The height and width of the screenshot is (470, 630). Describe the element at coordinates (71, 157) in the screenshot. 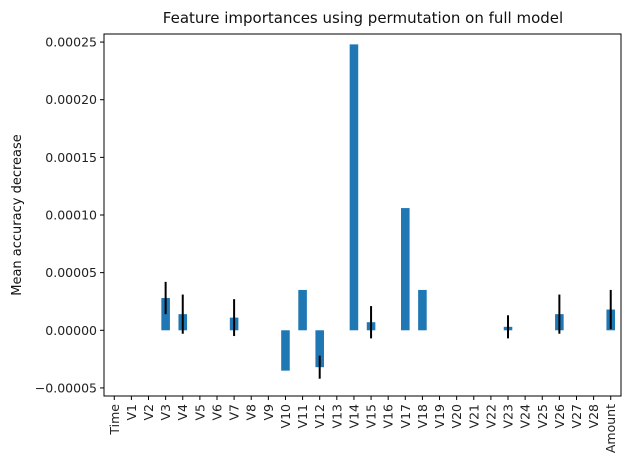

I see `y-tick-label: 0.00015` at that location.